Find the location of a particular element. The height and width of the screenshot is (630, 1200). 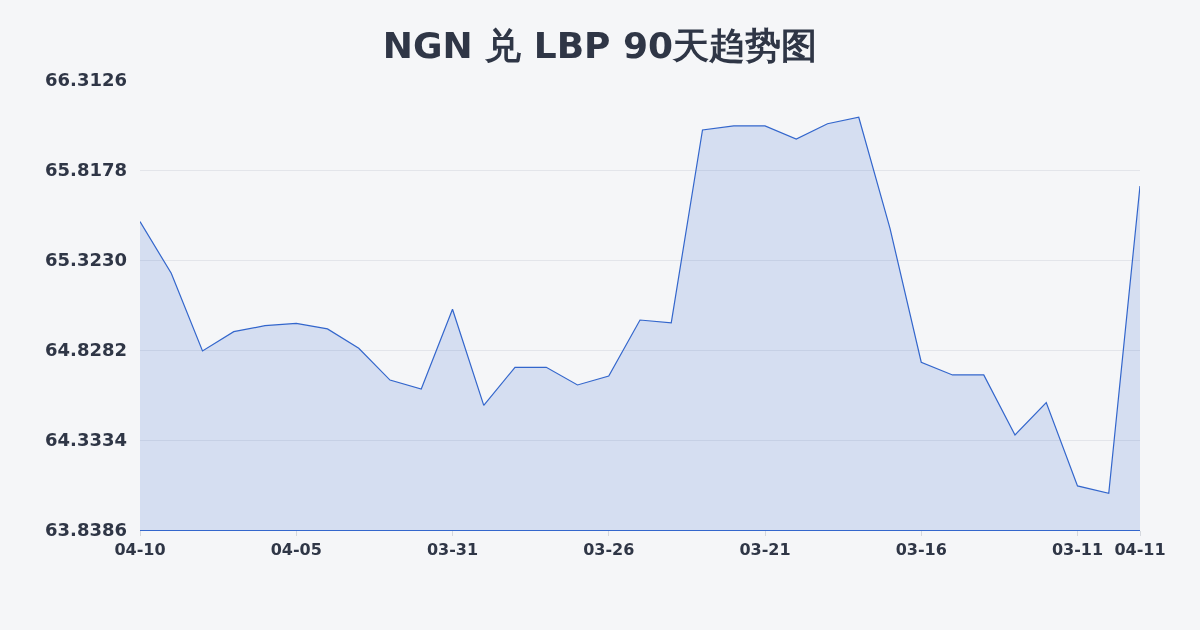

y-tick-label: 63.8386 is located at coordinates (86, 530).